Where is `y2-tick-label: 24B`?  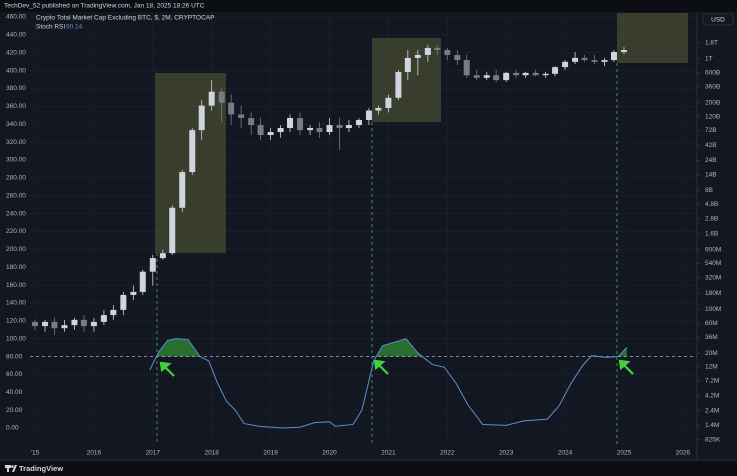
y2-tick-label: 24B is located at coordinates (711, 160).